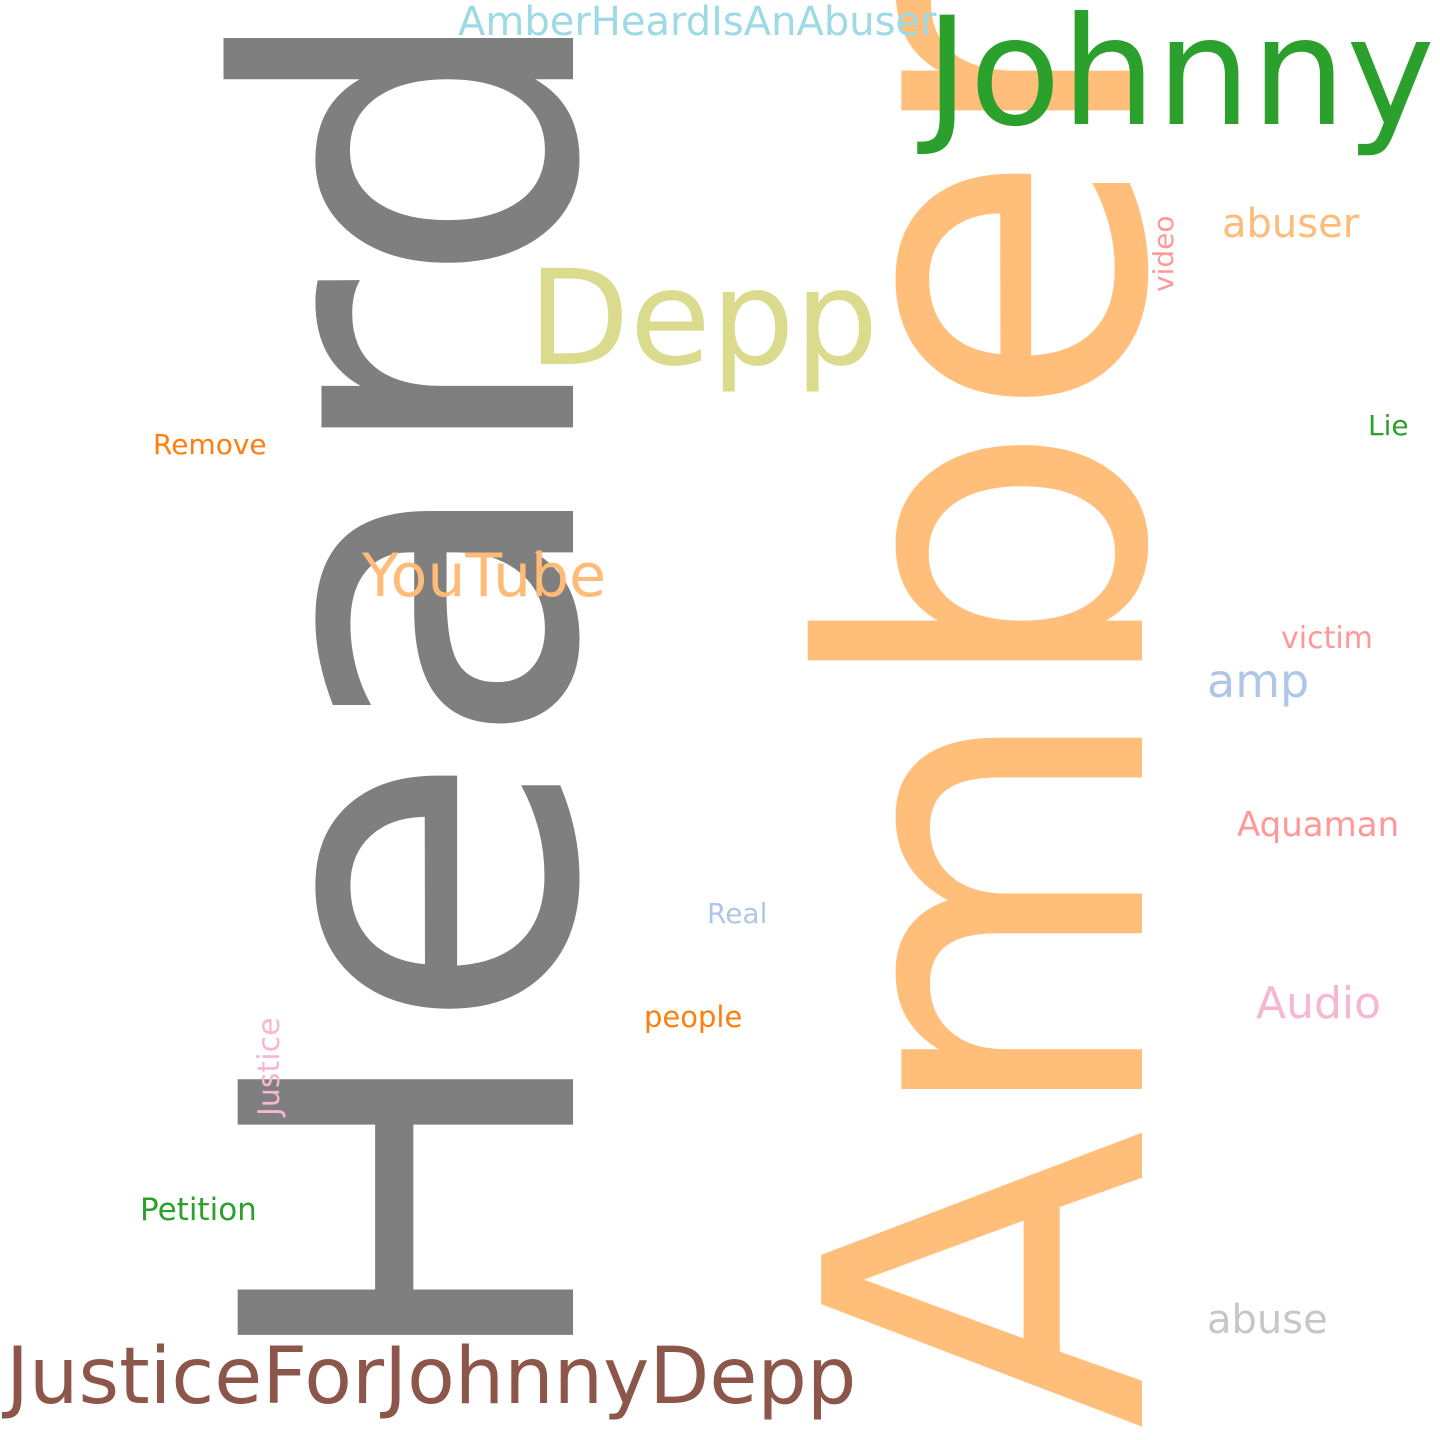 This screenshot has width=1440, height=1440. What do you see at coordinates (1388, 425) in the screenshot?
I see `word-lie: Lie` at bounding box center [1388, 425].